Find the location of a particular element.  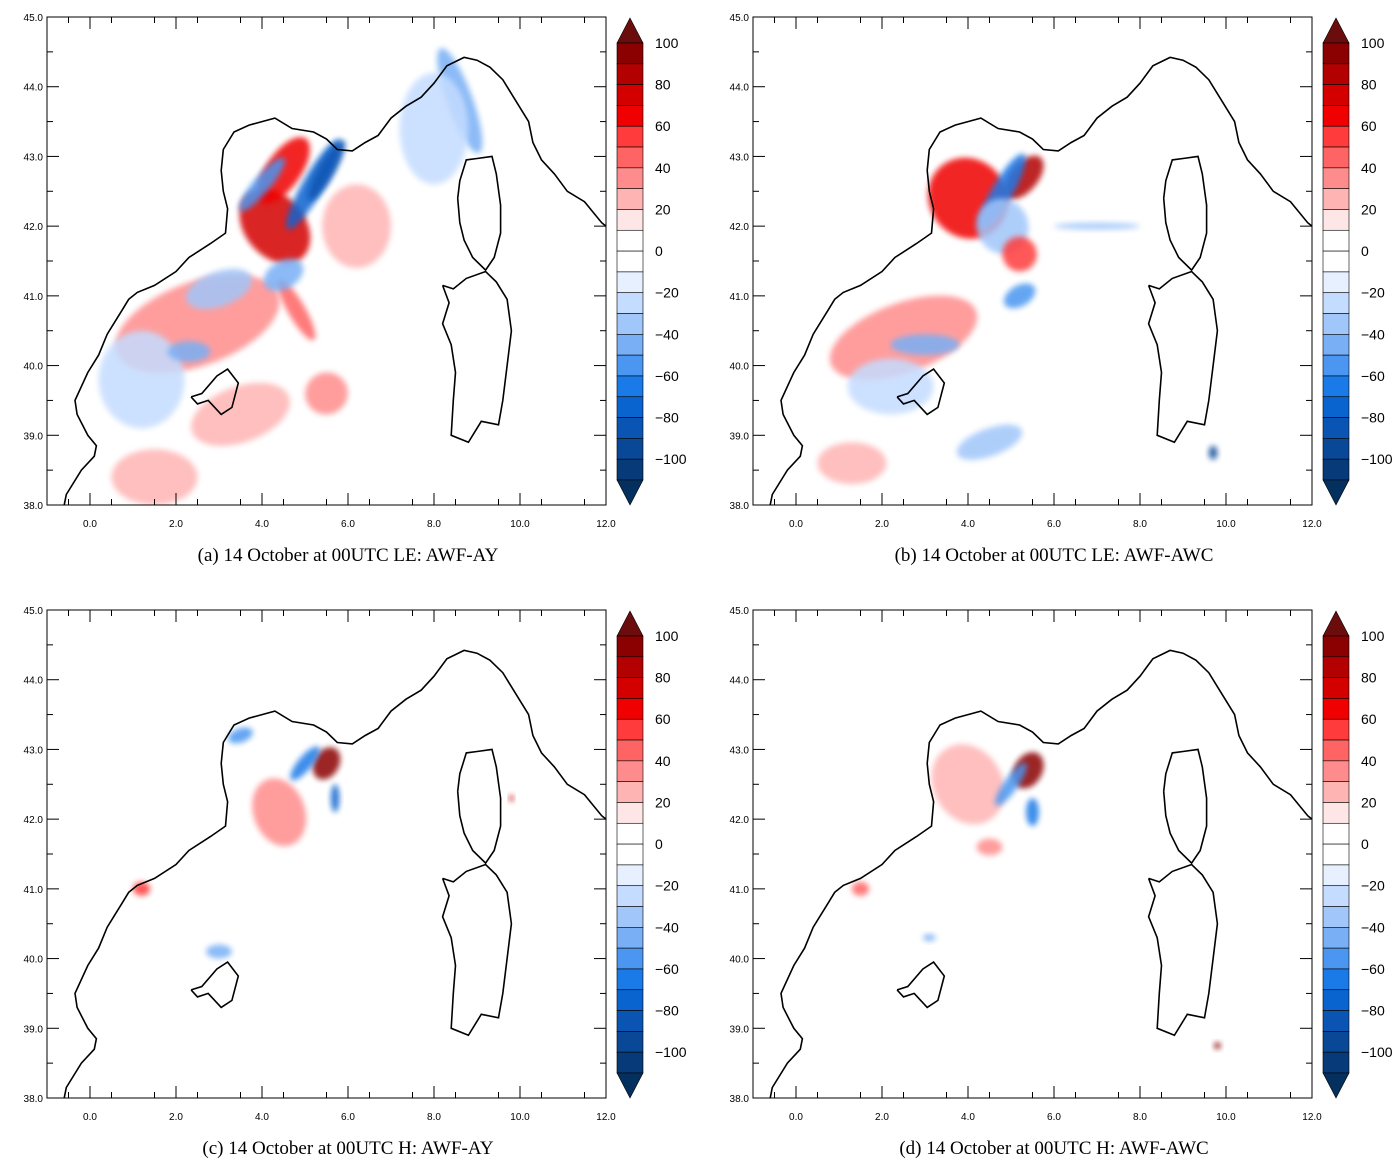

colorbar-label: −20 is located at coordinates (667, 293).